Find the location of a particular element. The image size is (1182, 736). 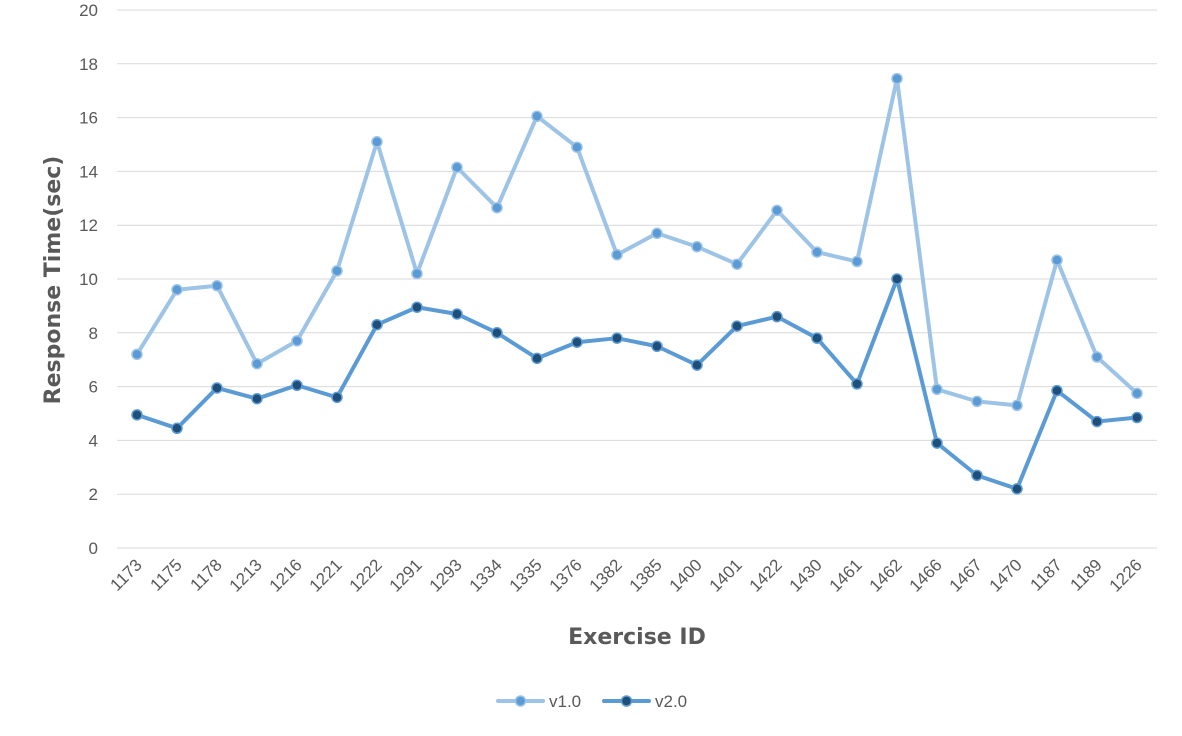

y-tick-label: 20 is located at coordinates (88, 10).